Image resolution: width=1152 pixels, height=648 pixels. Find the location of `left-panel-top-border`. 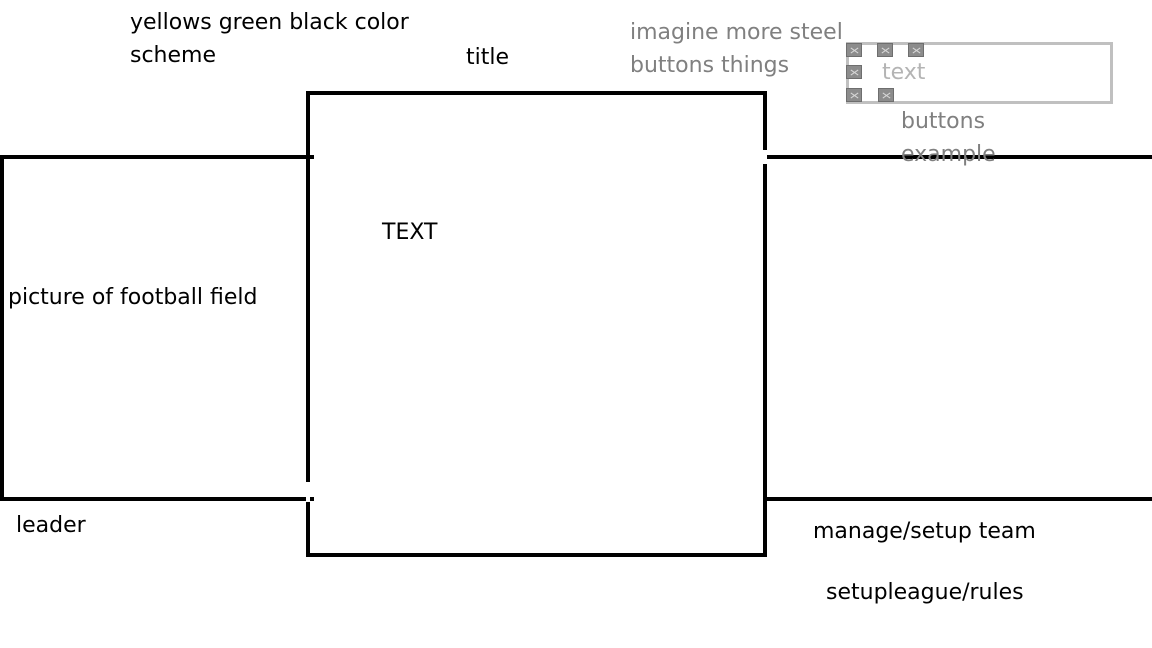

left-panel-top-border is located at coordinates (157, 157).